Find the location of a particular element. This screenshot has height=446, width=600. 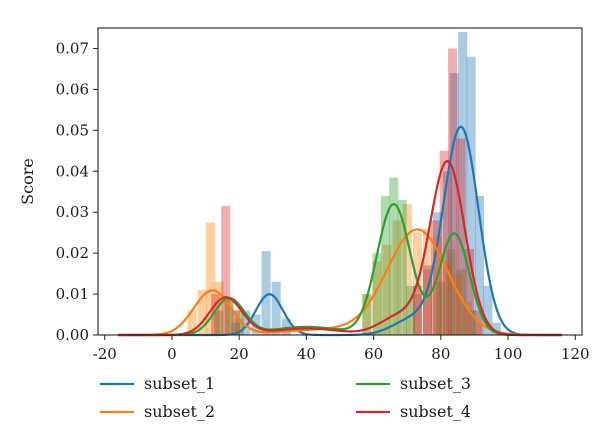

x-tick-label: 120 is located at coordinates (575, 354).